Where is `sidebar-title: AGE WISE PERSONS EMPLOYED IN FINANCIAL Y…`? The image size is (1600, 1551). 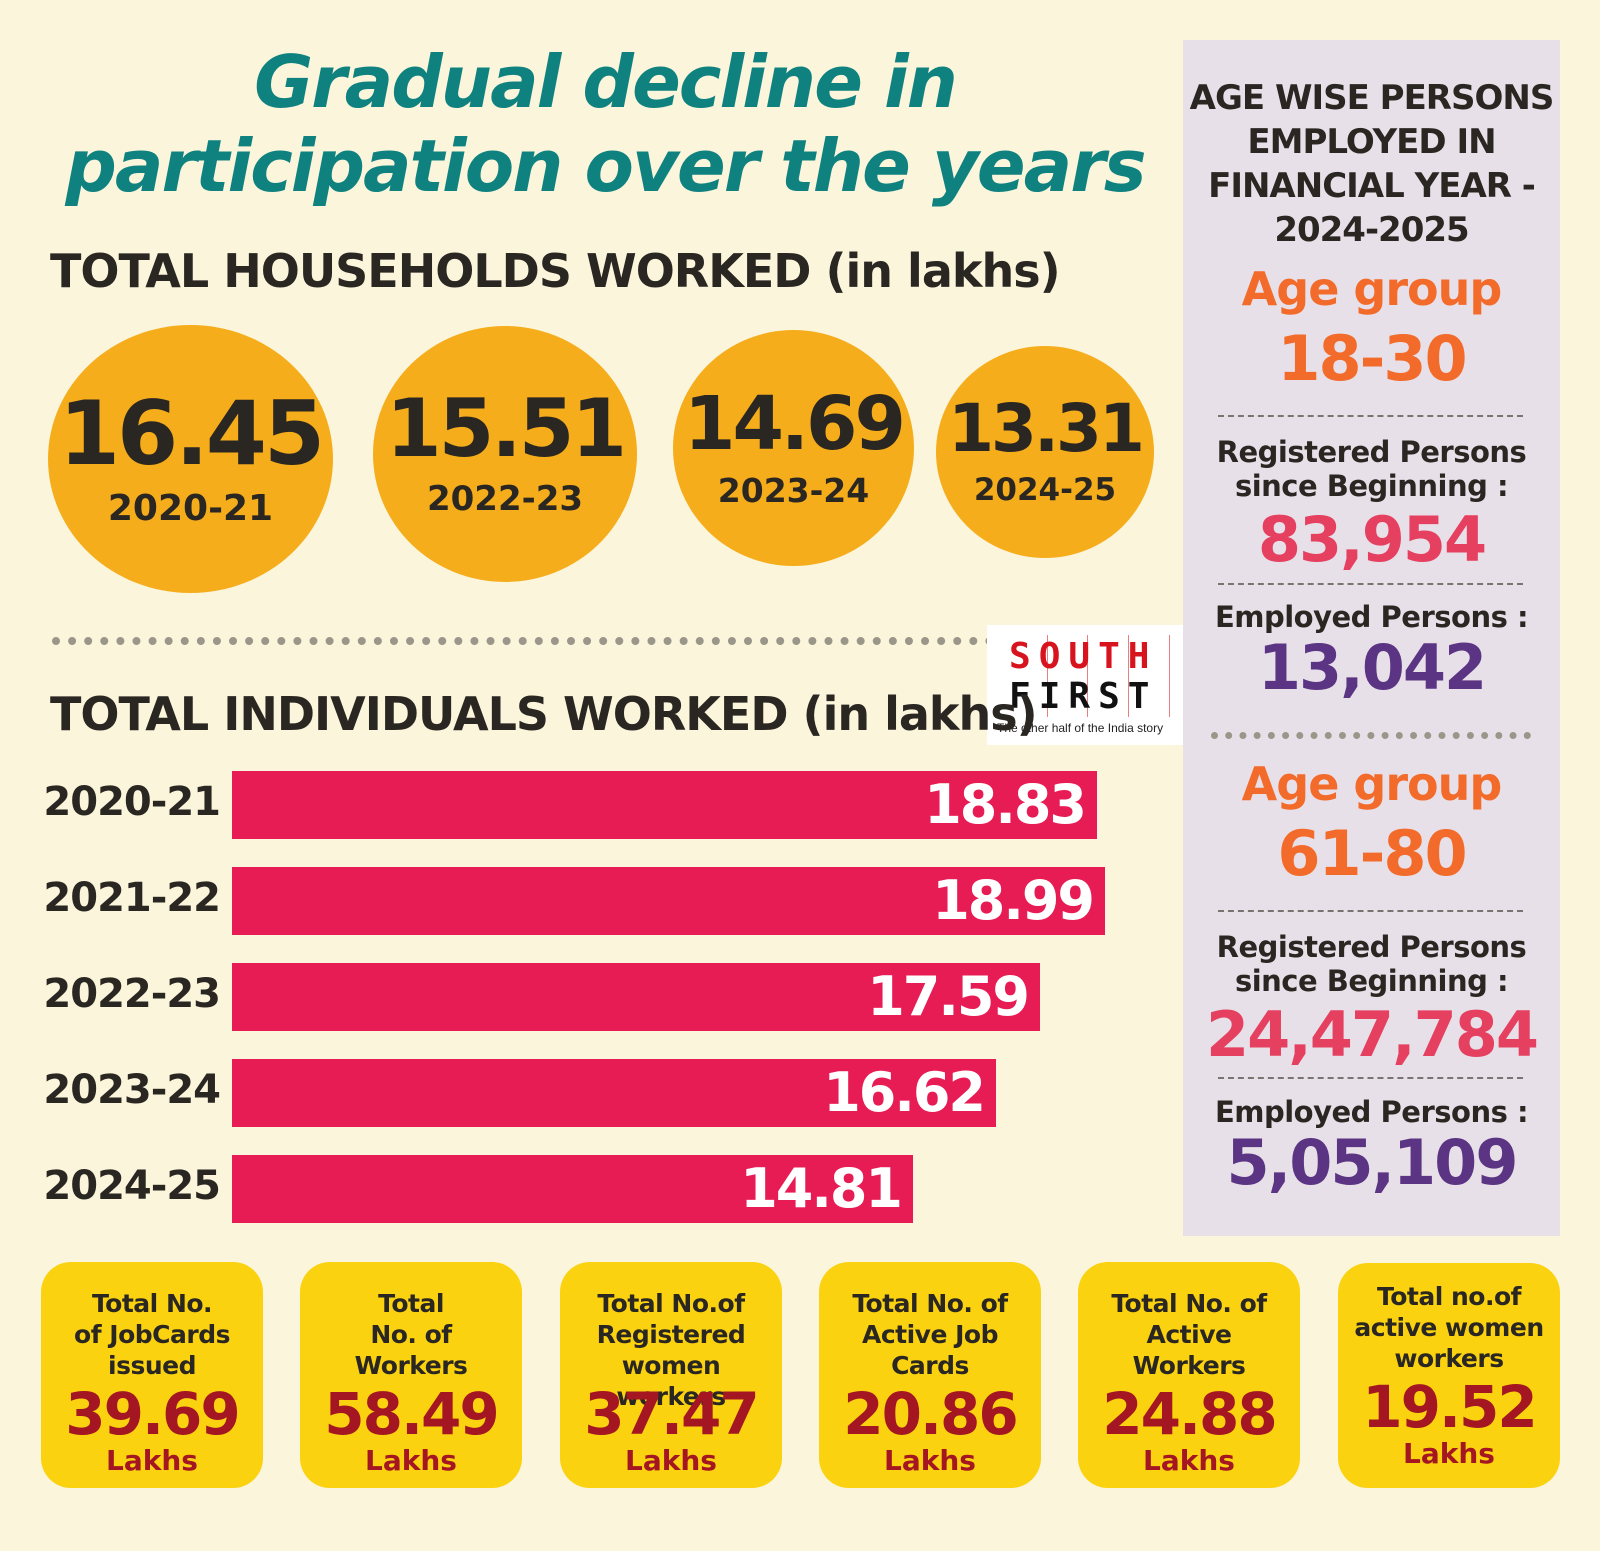
sidebar-title: AGE WISE PERSONS EMPLOYED IN FINANCIAL Y… is located at coordinates (1372, 164).